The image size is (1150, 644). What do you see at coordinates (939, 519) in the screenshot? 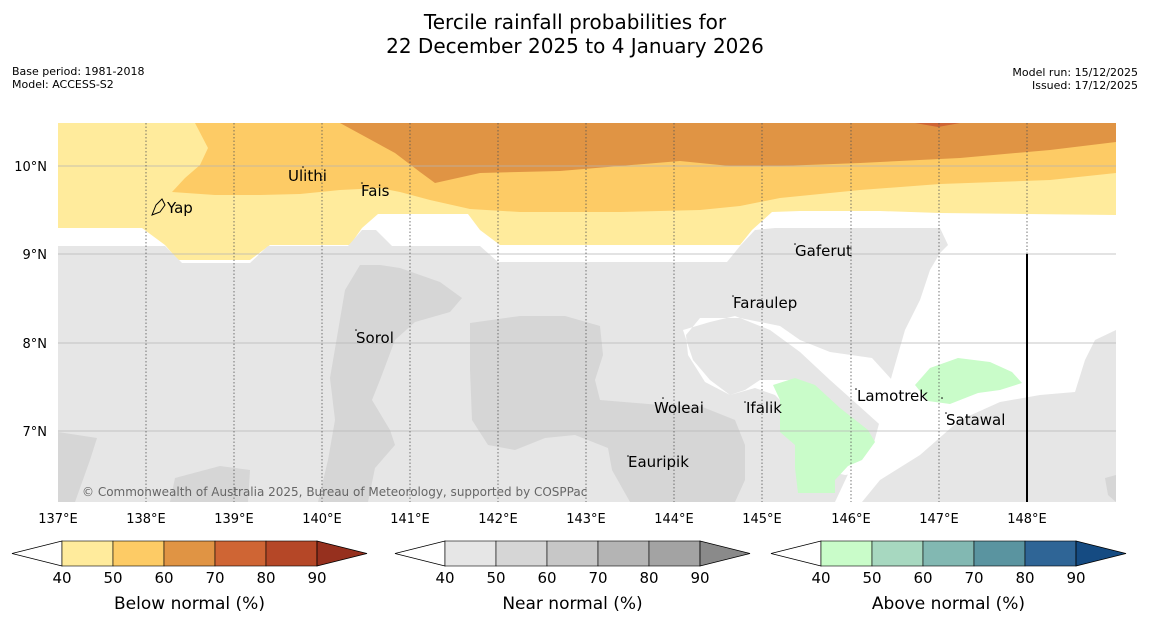
I see `lon-label: 147°E` at bounding box center [939, 519].